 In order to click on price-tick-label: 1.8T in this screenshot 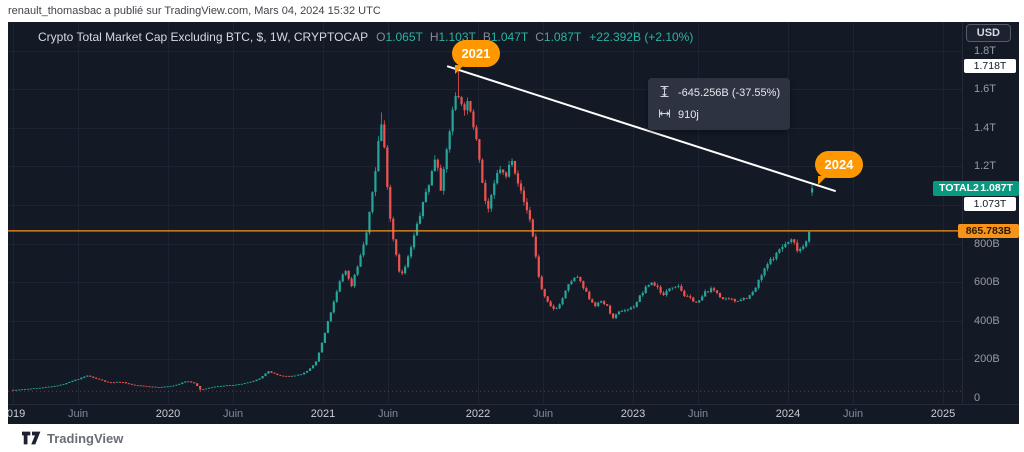, I will do `click(985, 50)`.